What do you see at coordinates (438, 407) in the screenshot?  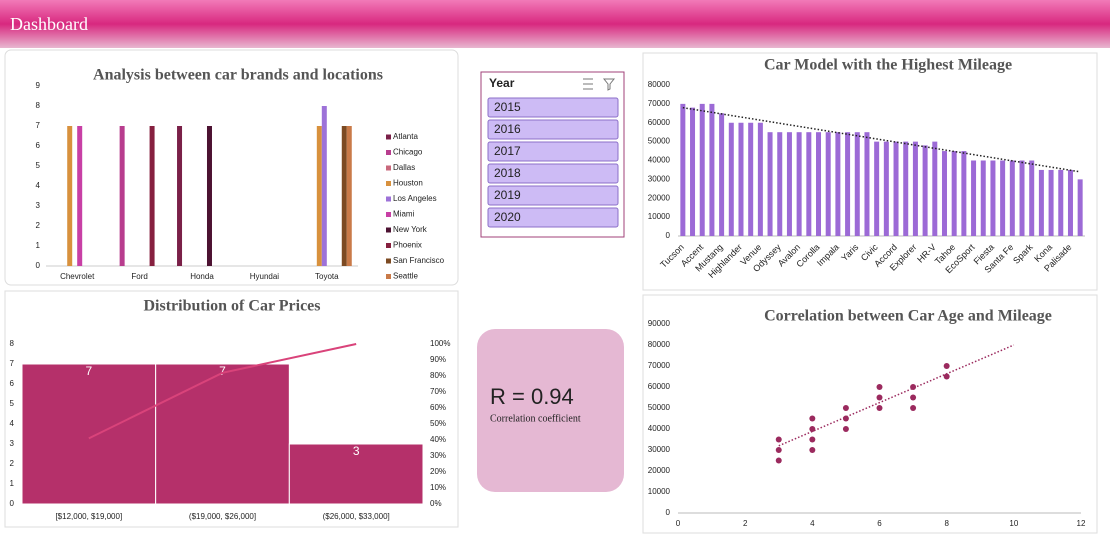 I see `y2-tick-label: 60%` at bounding box center [438, 407].